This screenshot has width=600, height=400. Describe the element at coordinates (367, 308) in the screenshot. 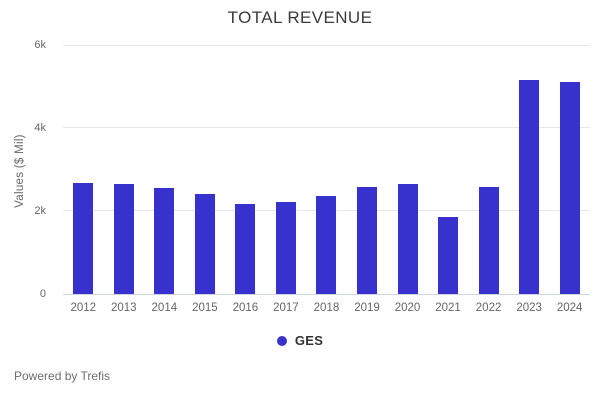

I see `x-tick-2019: 2019` at that location.